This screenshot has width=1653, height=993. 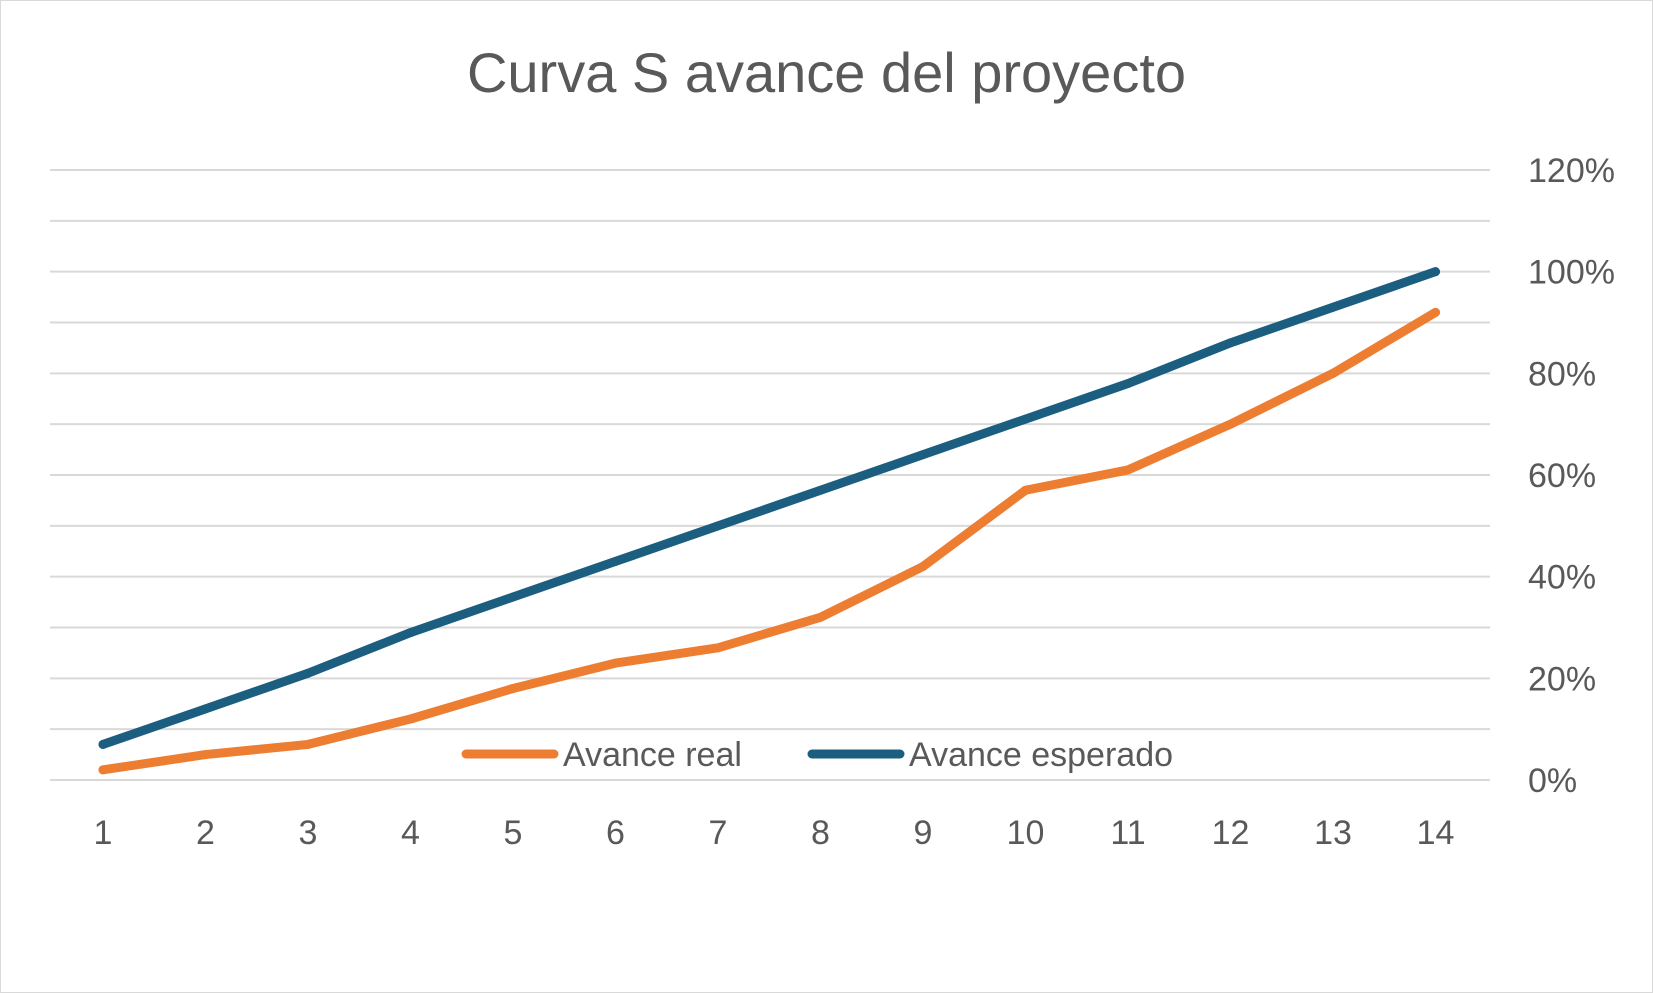 I want to click on y-tick-label: 80%, so click(x=1562, y=374).